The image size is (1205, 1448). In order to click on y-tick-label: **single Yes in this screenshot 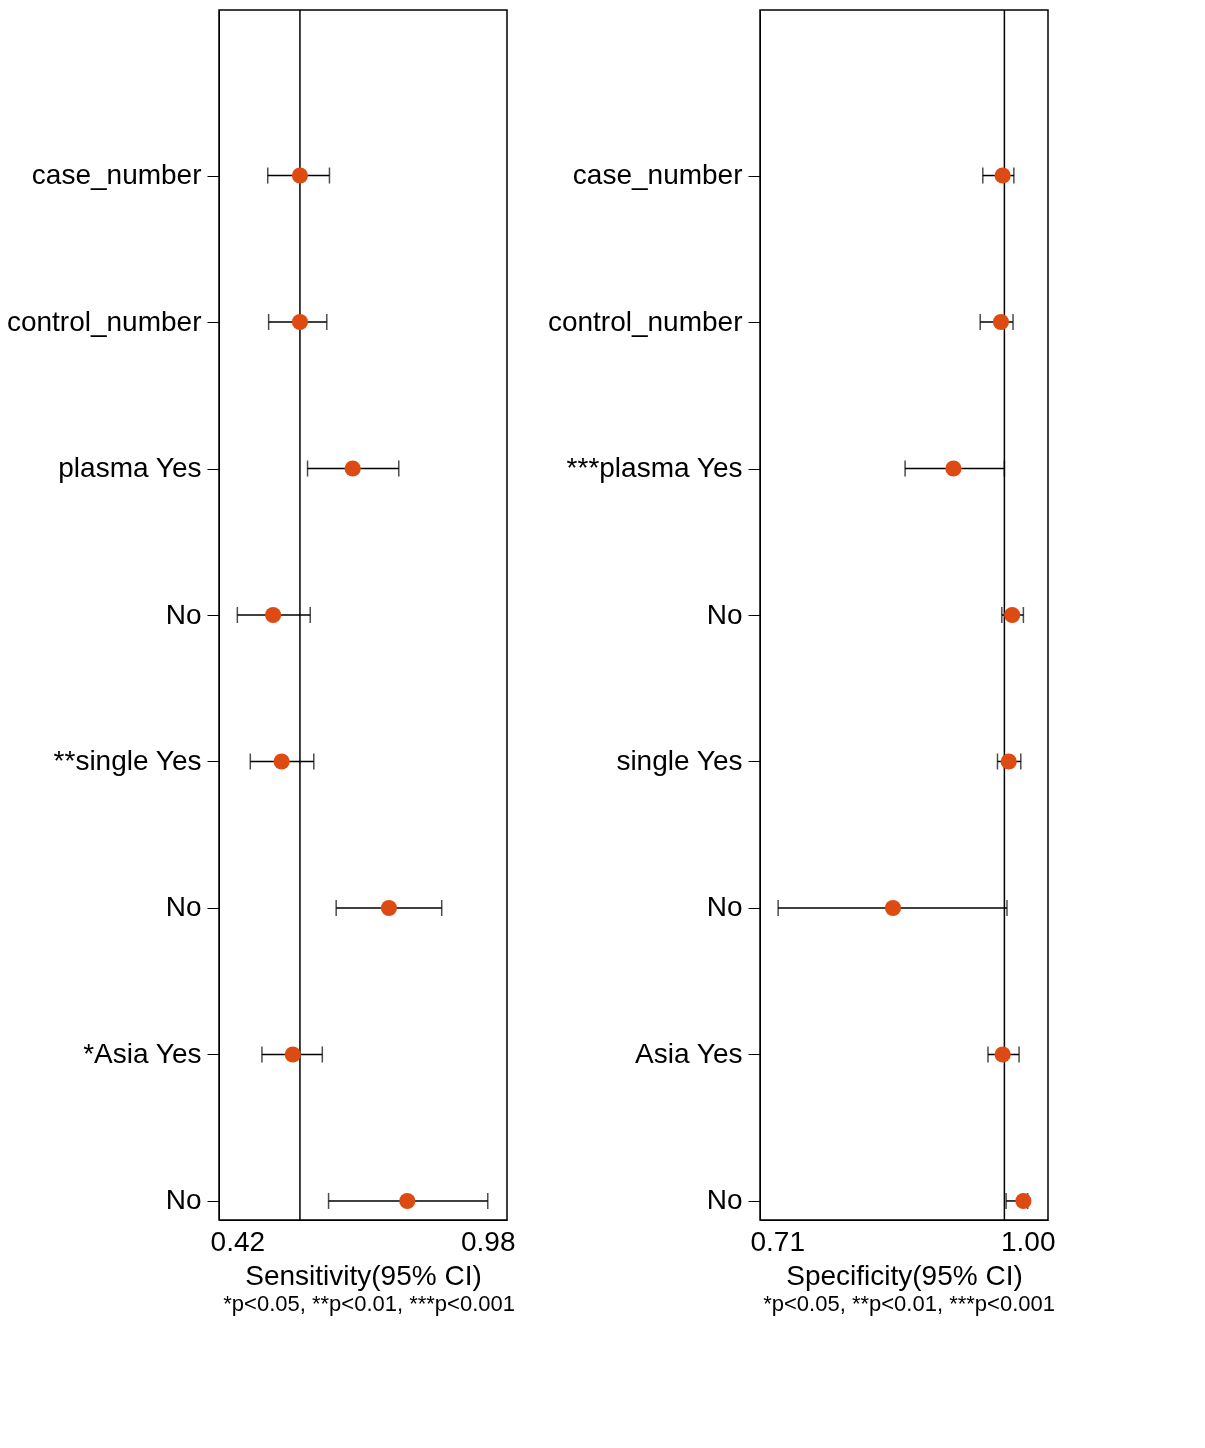, I will do `click(127, 760)`.